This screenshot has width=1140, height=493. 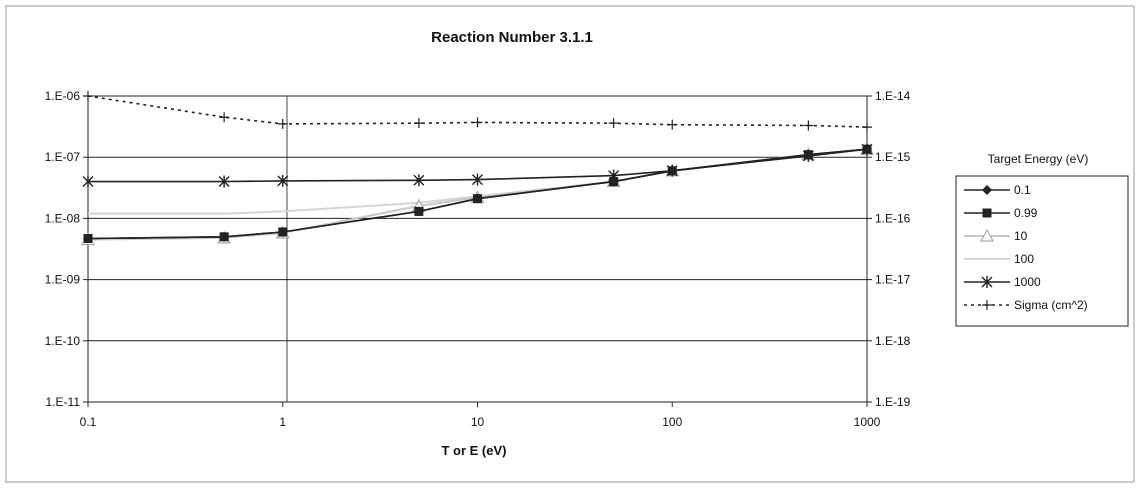 What do you see at coordinates (1026, 213) in the screenshot?
I see `legend-label: 0.99` at bounding box center [1026, 213].